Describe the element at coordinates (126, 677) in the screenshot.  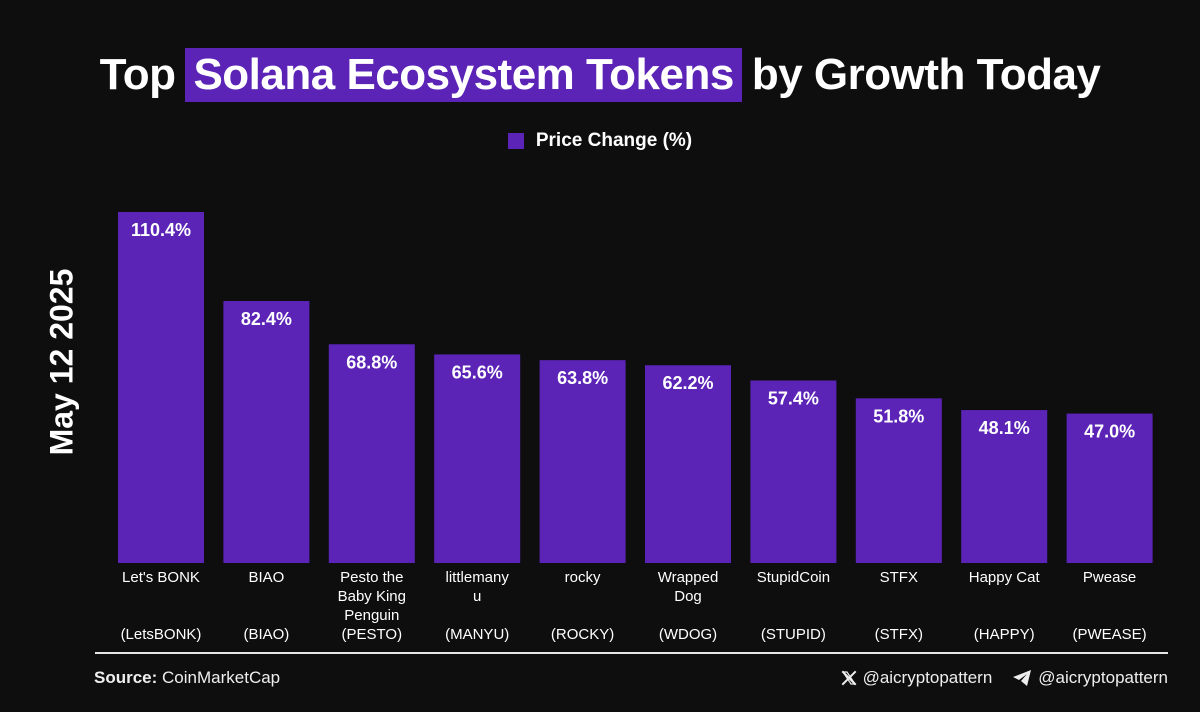
I see `source-label: Source:` at that location.